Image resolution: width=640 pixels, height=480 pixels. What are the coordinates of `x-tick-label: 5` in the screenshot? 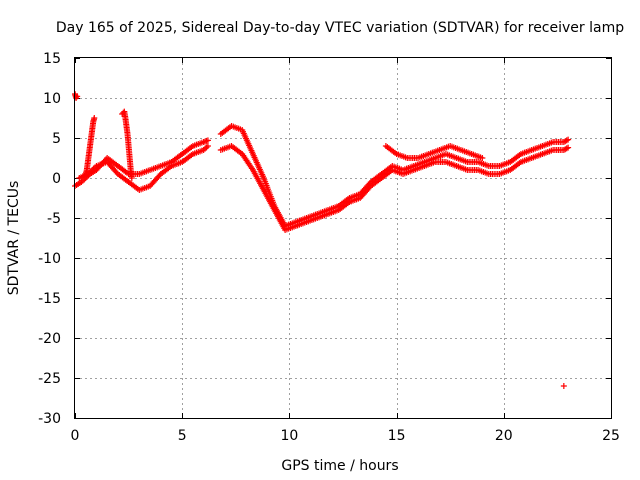 It's located at (182, 436).